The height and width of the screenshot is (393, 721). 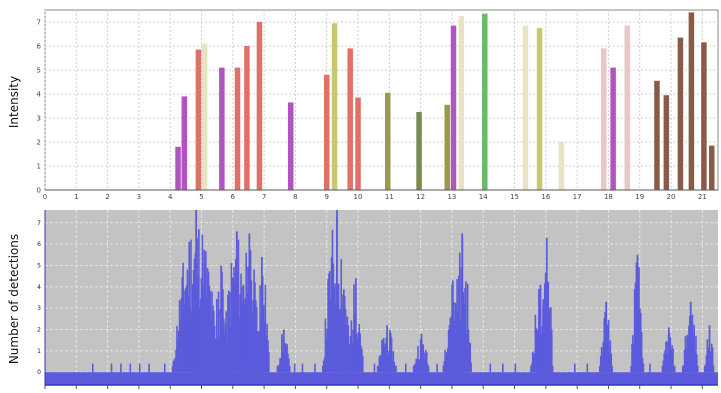 What do you see at coordinates (39, 372) in the screenshot?
I see `detections-y-tick-label: 0` at bounding box center [39, 372].